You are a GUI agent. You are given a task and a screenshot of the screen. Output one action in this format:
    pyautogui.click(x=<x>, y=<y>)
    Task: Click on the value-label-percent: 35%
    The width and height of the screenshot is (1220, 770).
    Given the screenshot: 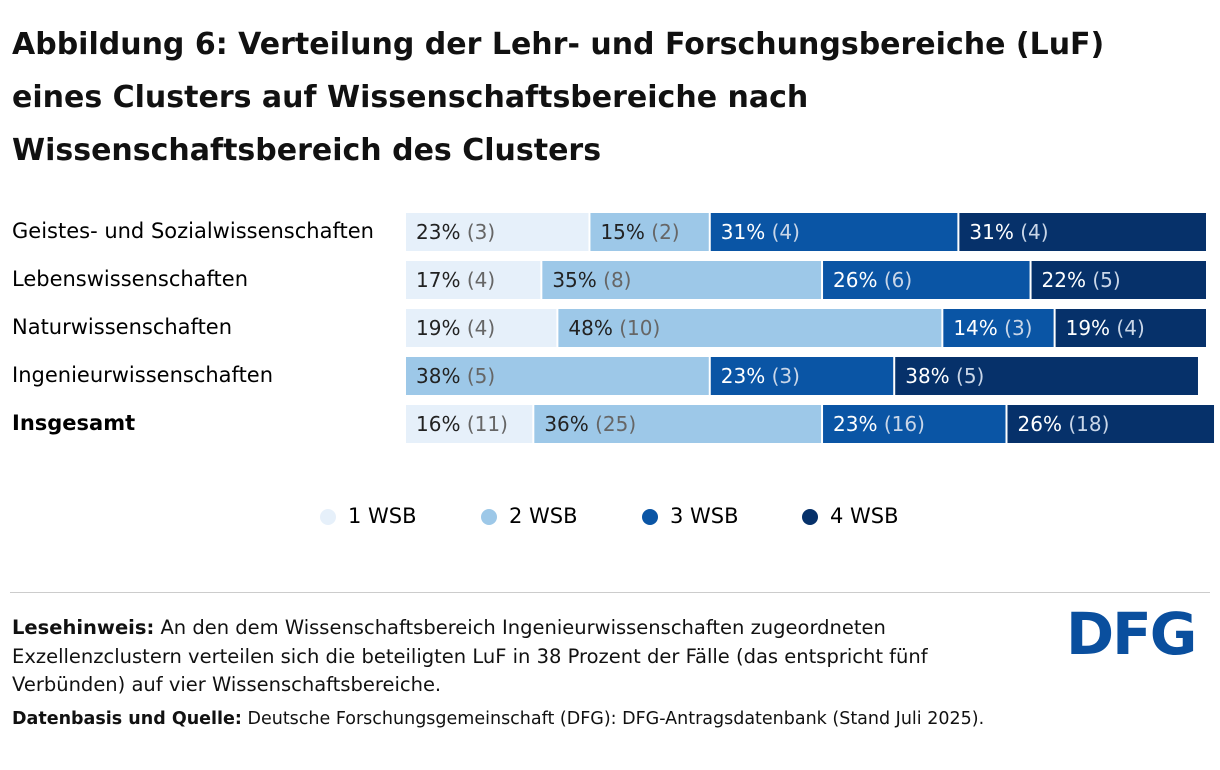 What is the action you would take?
    pyautogui.click(x=577, y=280)
    